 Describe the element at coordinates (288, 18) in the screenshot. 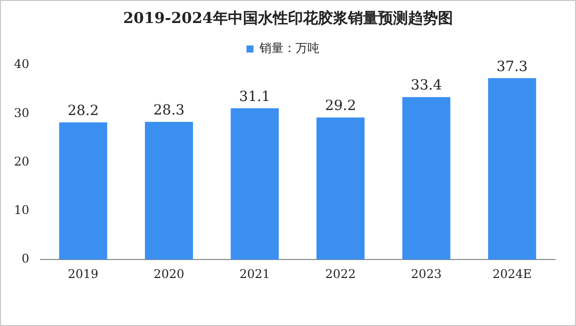

I see `chart-title: 2019-2024年中国水性印花胶浆销量预测趋势图` at that location.